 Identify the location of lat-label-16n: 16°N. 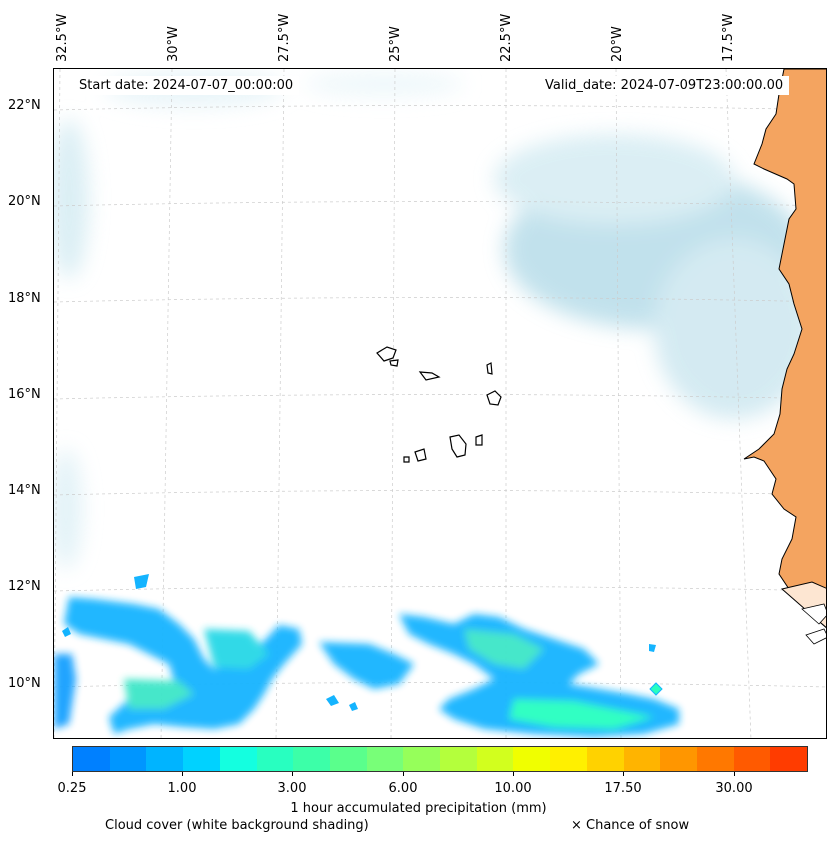
(24, 394).